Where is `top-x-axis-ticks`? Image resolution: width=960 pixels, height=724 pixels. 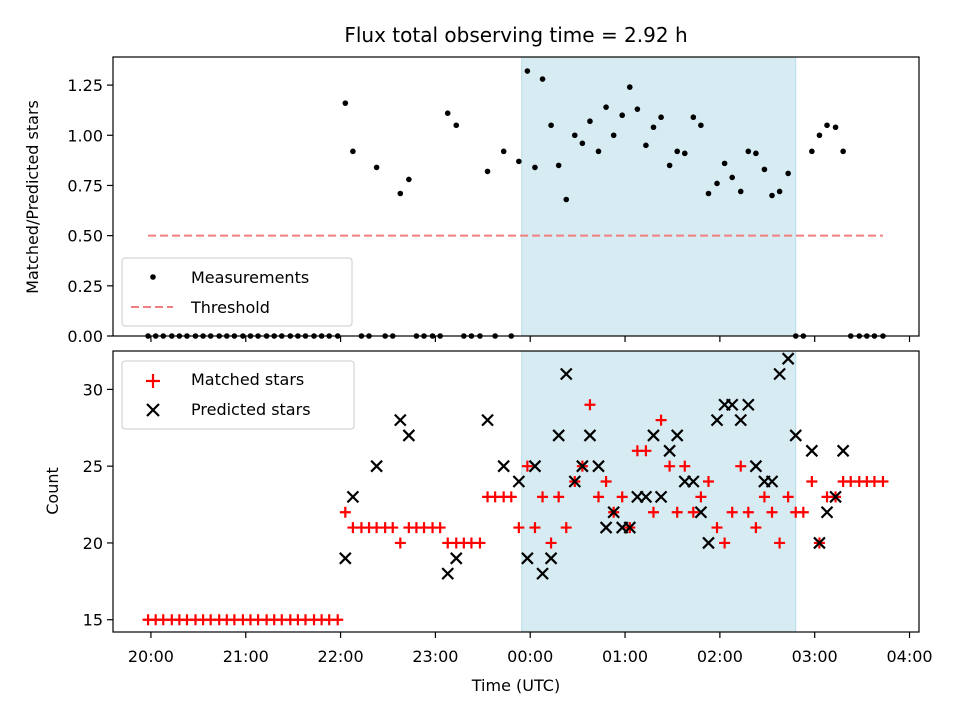
top-x-axis-ticks is located at coordinates (530, 339).